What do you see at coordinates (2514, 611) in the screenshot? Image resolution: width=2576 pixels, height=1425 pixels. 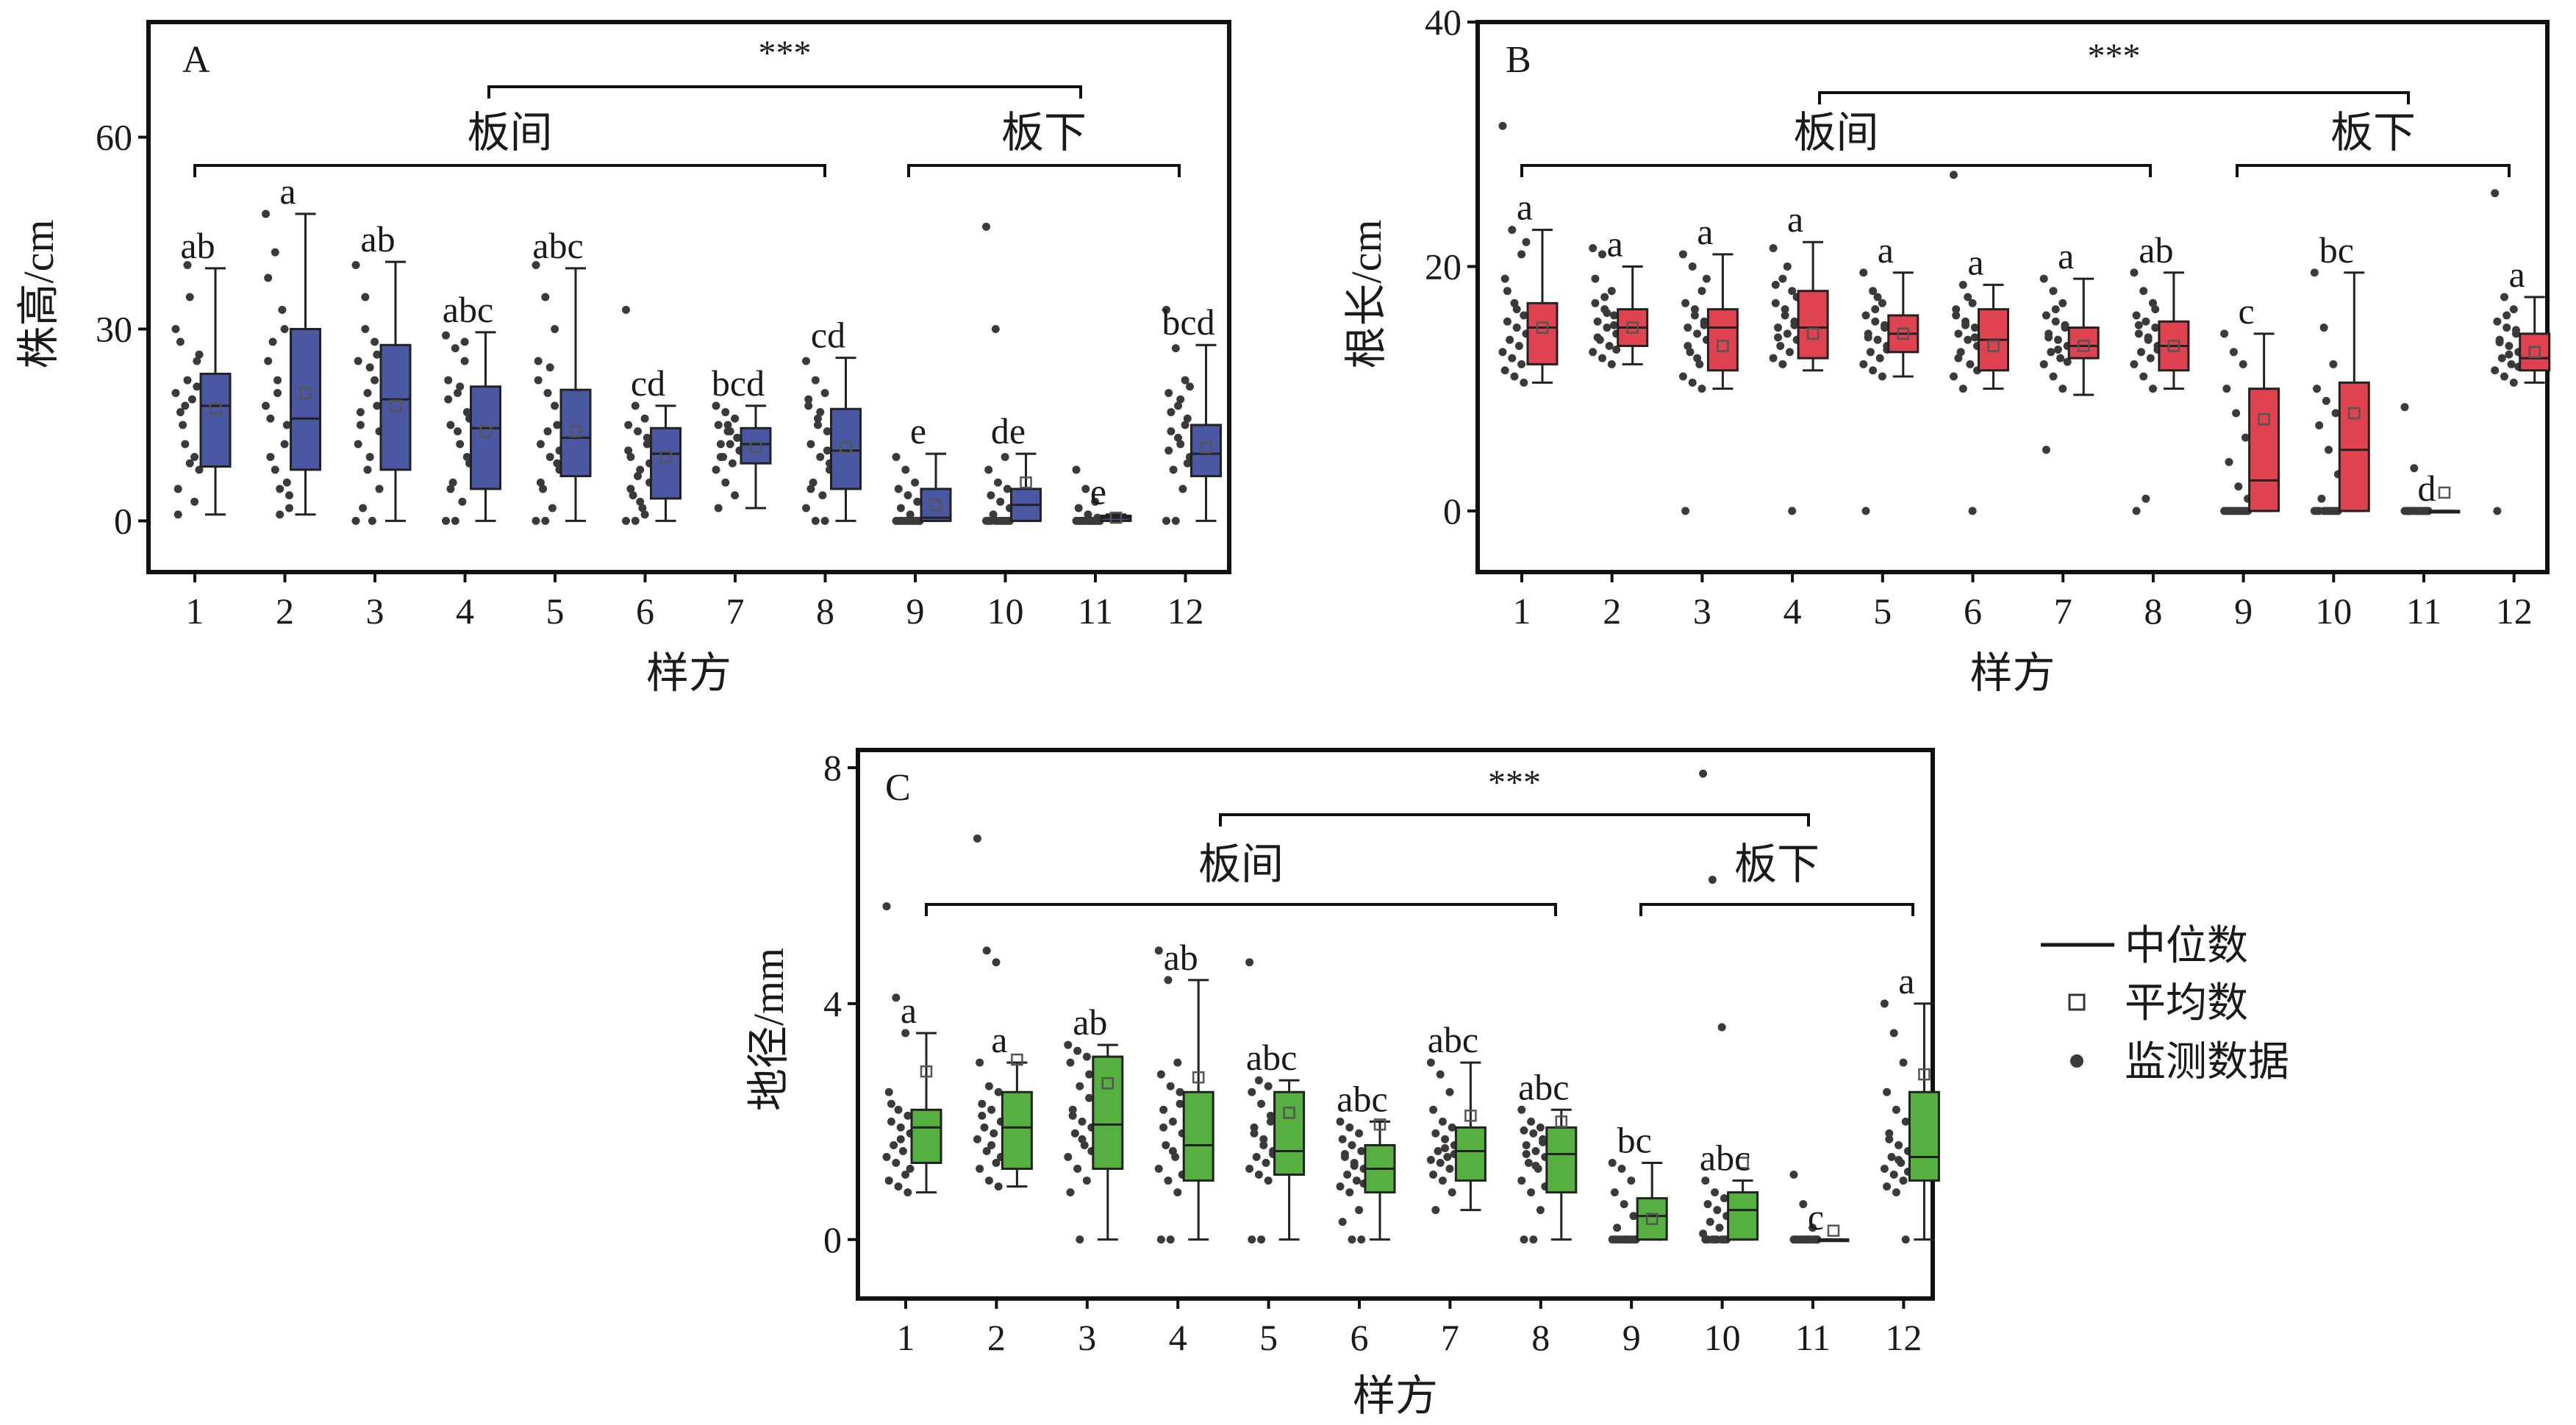 I see `x-tick-label: 12` at bounding box center [2514, 611].